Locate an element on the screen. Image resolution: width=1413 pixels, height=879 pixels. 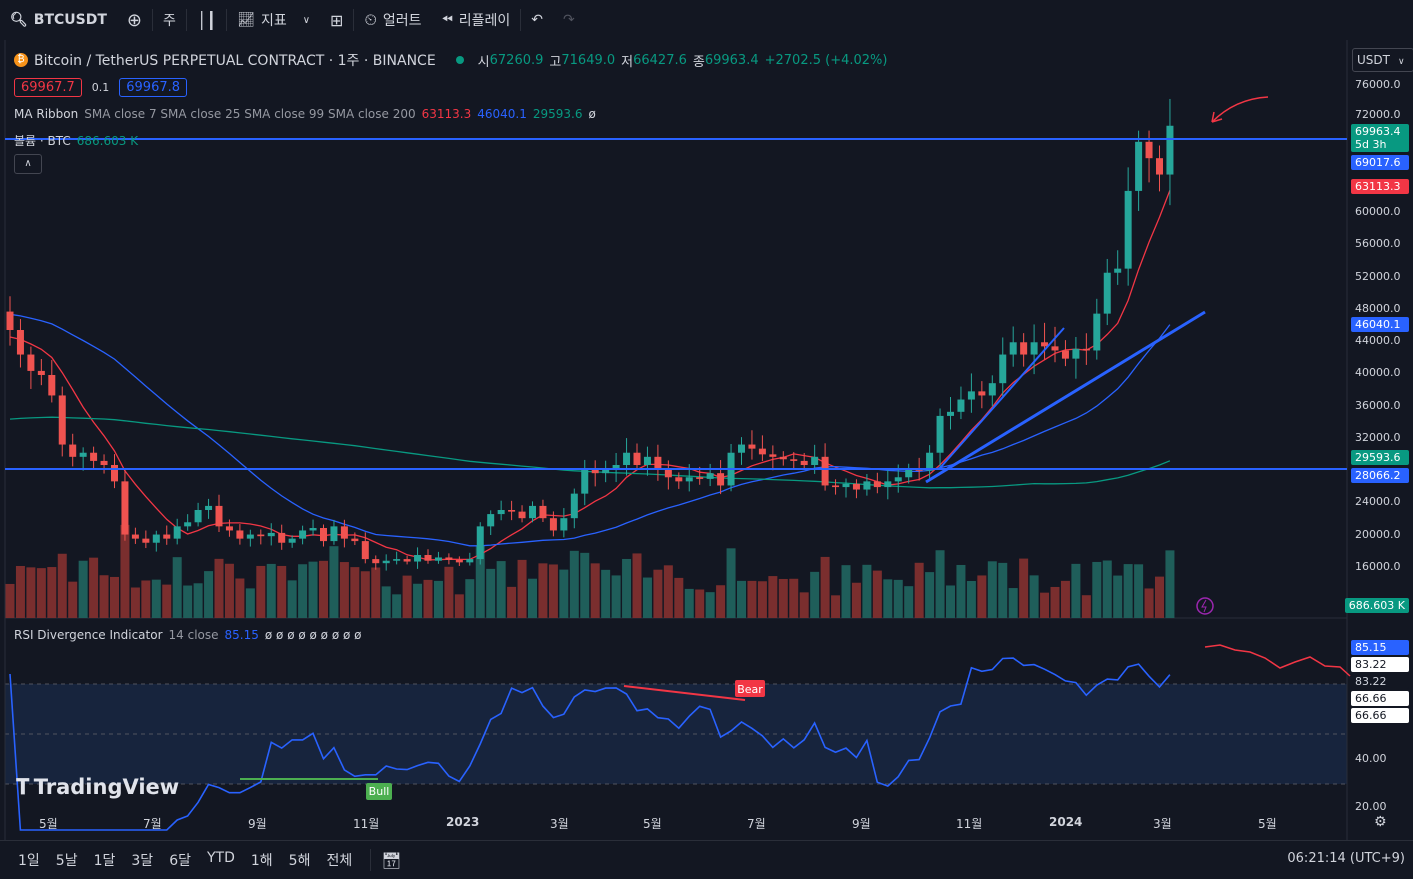
price-axis-label: 72000.0 is located at coordinates (1378, 114).